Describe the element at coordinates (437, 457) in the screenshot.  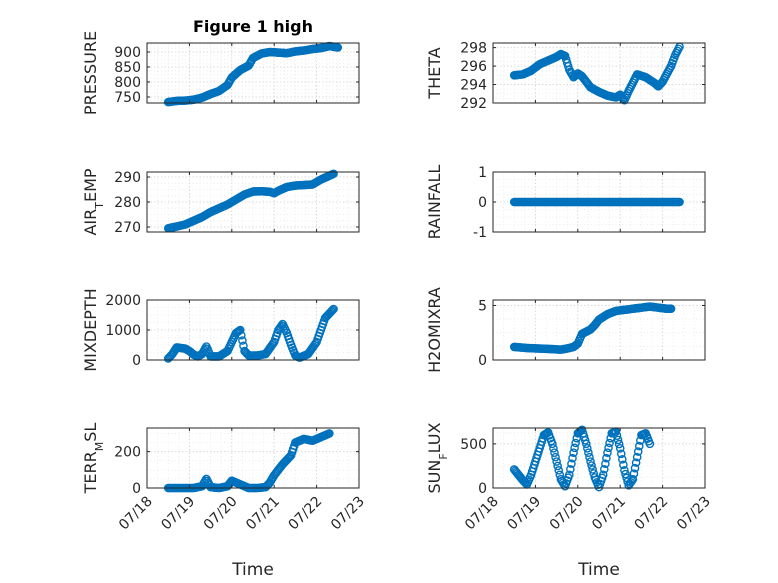
I see `y-axis-label: SUNFLUX` at that location.